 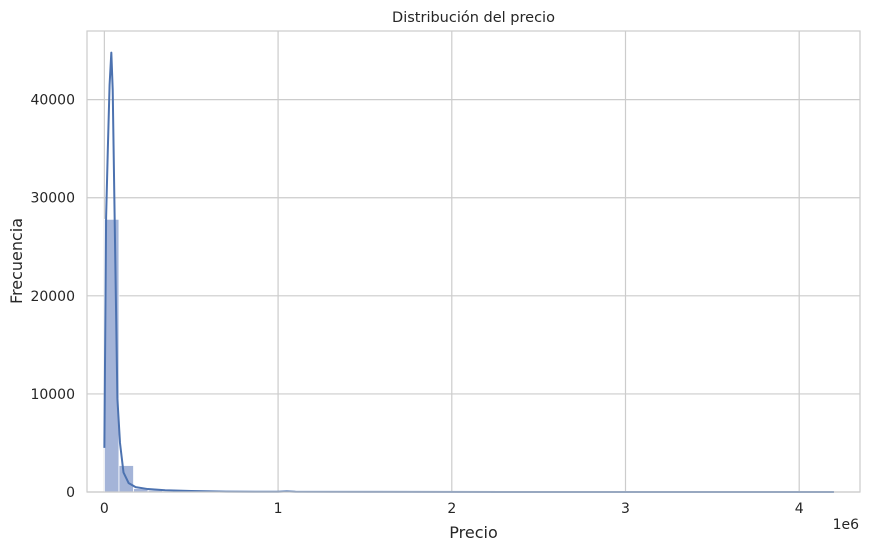 What do you see at coordinates (473, 18) in the screenshot?
I see `chart-title: Distribución del precio` at bounding box center [473, 18].